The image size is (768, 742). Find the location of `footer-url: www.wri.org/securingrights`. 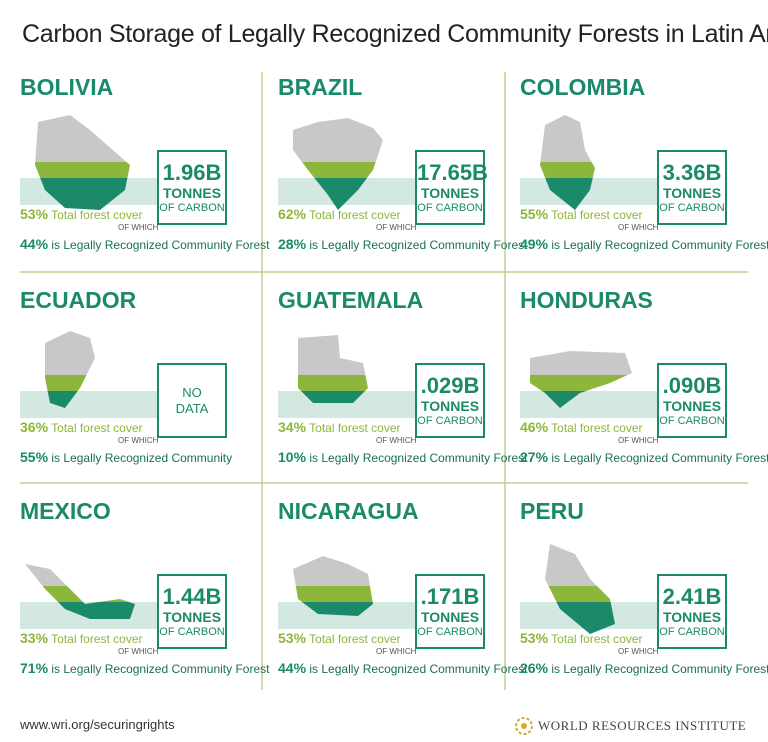

footer-url: www.wri.org/securingrights is located at coordinates (97, 724).